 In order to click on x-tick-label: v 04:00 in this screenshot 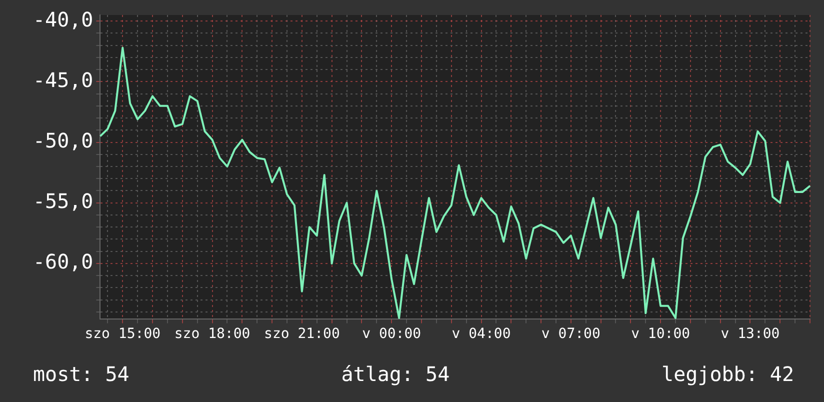, I will do `click(481, 334)`.